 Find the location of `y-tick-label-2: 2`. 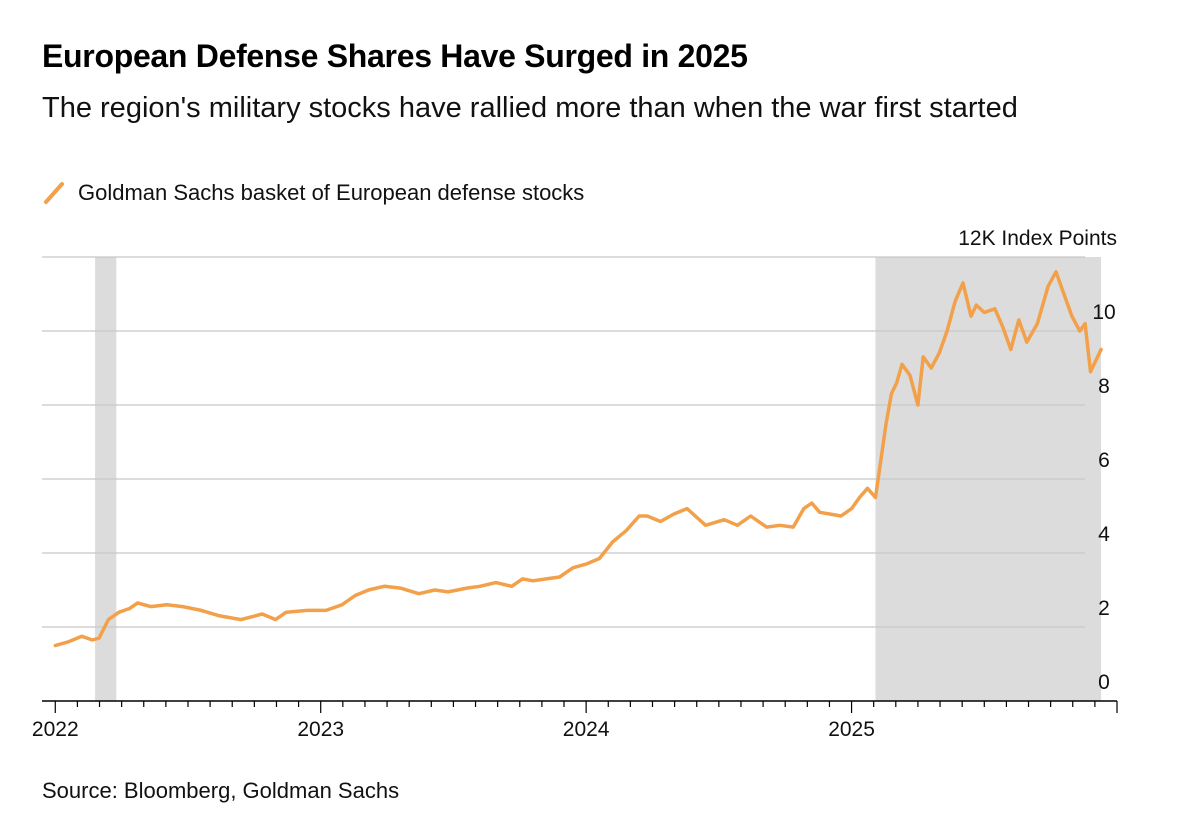

y-tick-label-2: 2 is located at coordinates (1104, 608).